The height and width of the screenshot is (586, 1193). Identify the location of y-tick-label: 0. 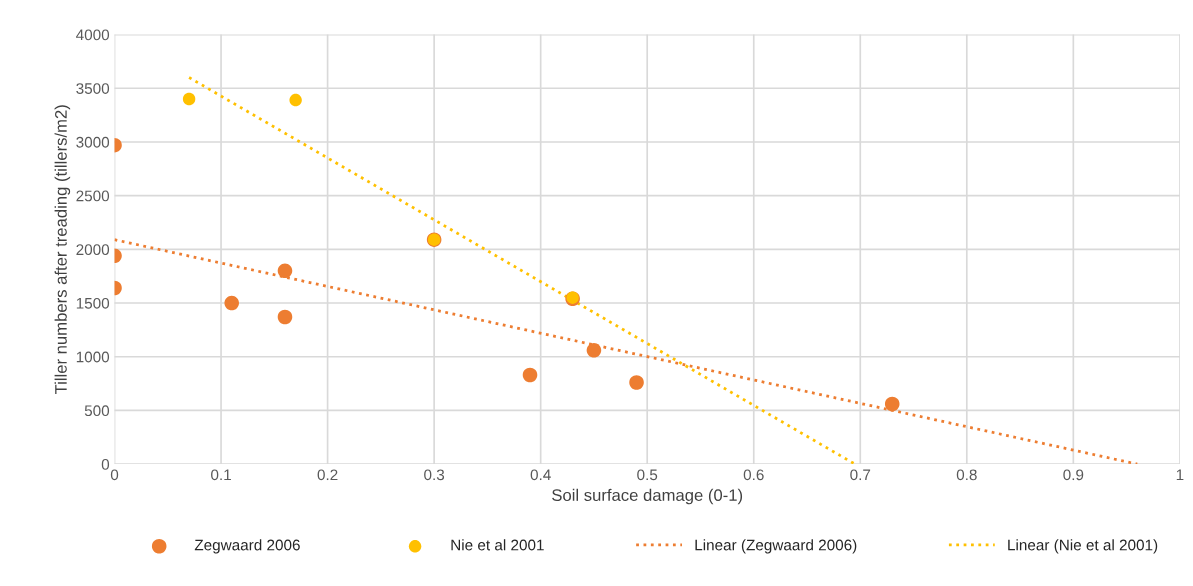
(105, 464).